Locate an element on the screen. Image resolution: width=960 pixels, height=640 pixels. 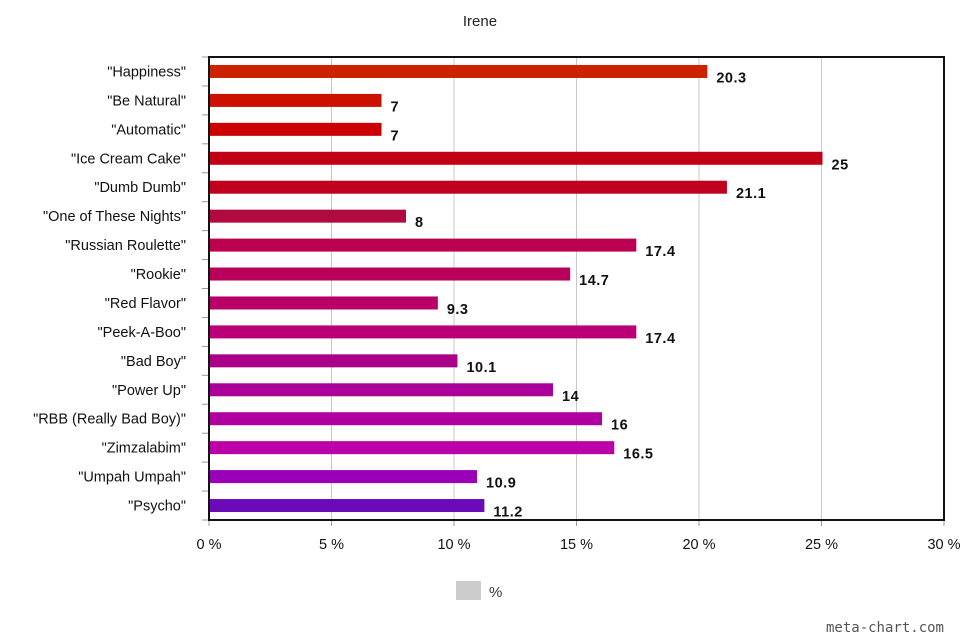
category-label: "Be Natural" is located at coordinates (146, 101).